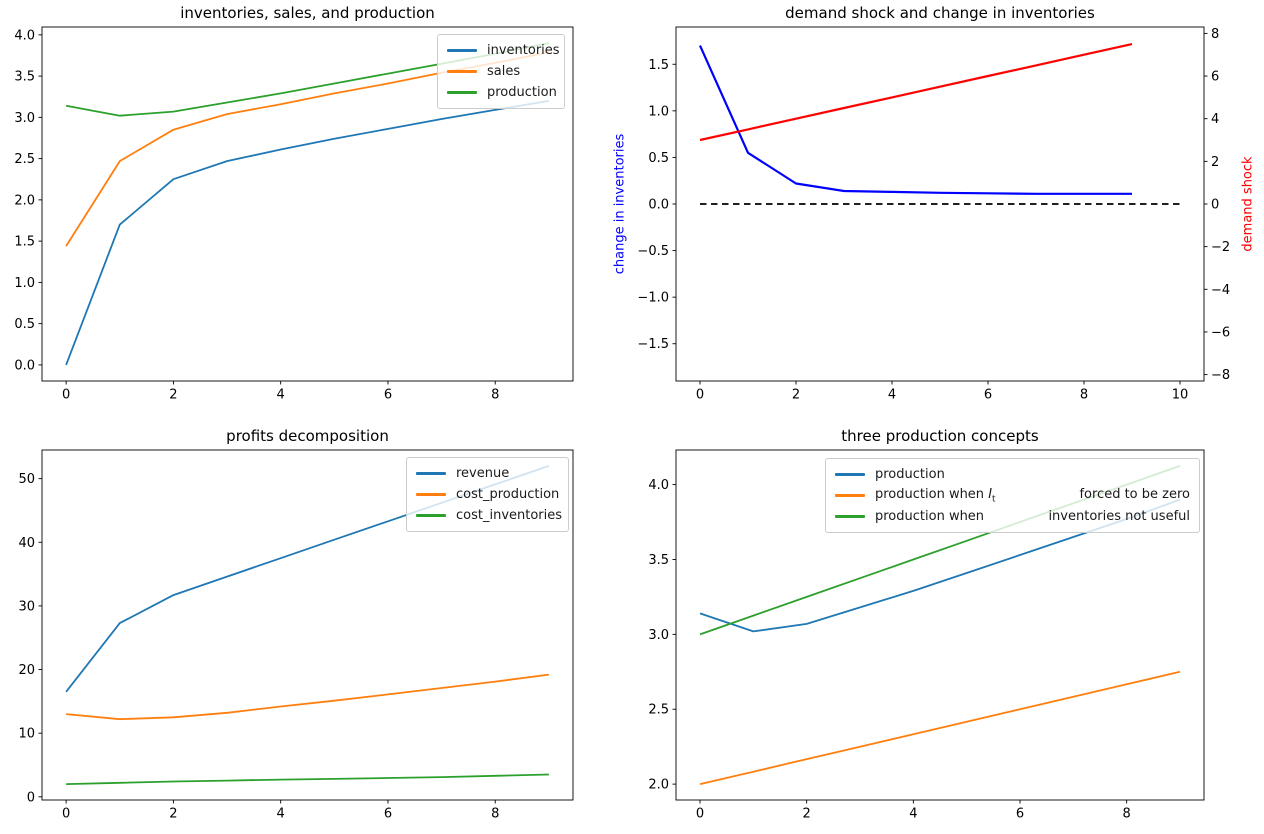 The width and height of the screenshot is (1264, 834). I want to click on chart-title-three-production-concepts: three production concepts, so click(940, 436).